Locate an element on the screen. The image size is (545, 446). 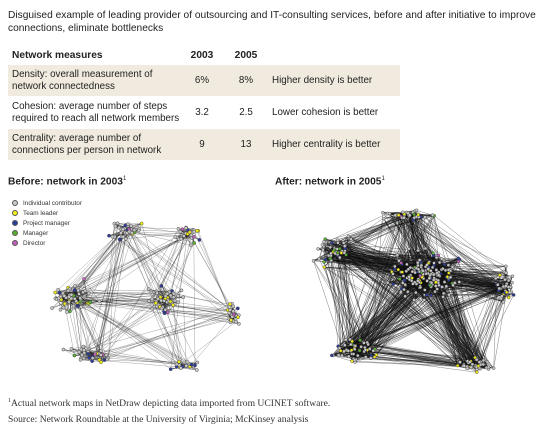
after-network-title: After: network in 20051 is located at coordinates (330, 182).